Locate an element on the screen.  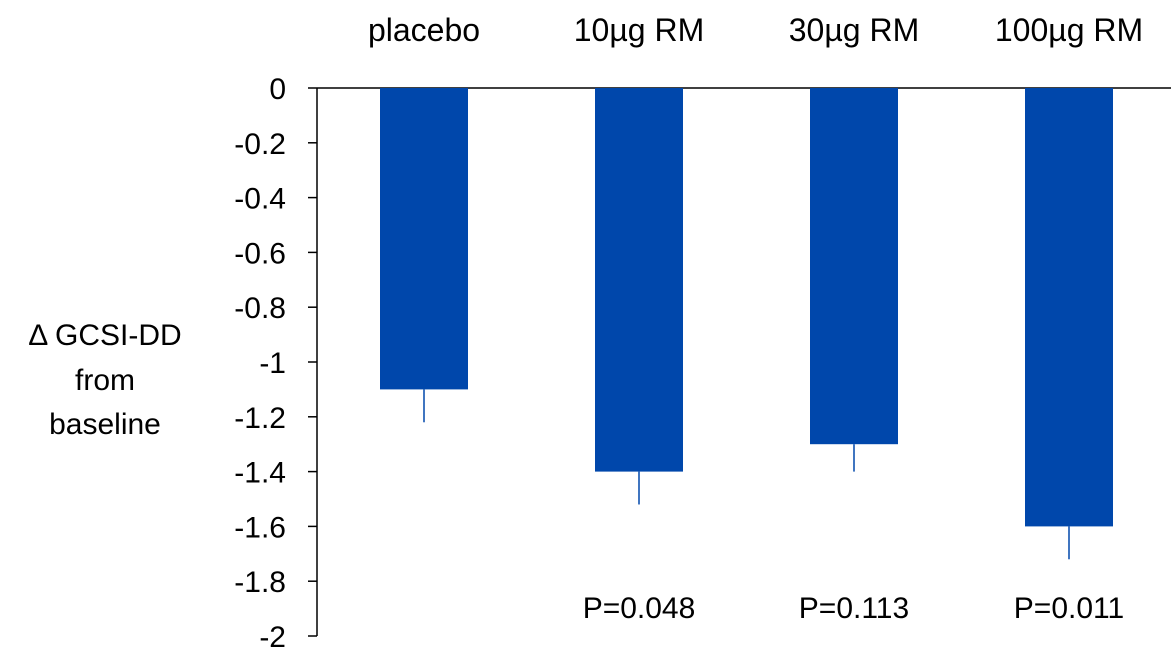
y-axis-label: Δ GCSI-DD from baseline is located at coordinates (104, 380).